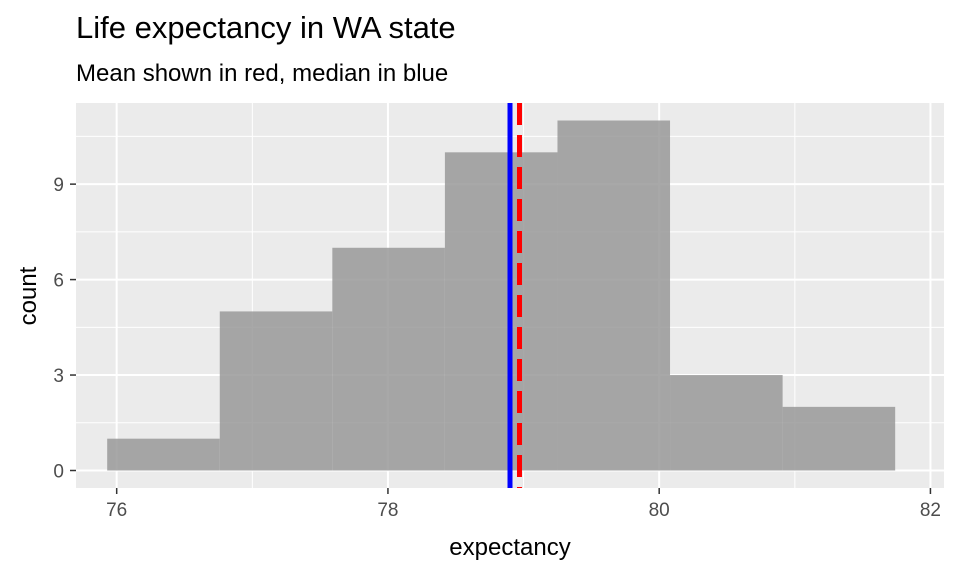 The image size is (960, 576). What do you see at coordinates (58, 281) in the screenshot?
I see `y-tick-label: 6` at bounding box center [58, 281].